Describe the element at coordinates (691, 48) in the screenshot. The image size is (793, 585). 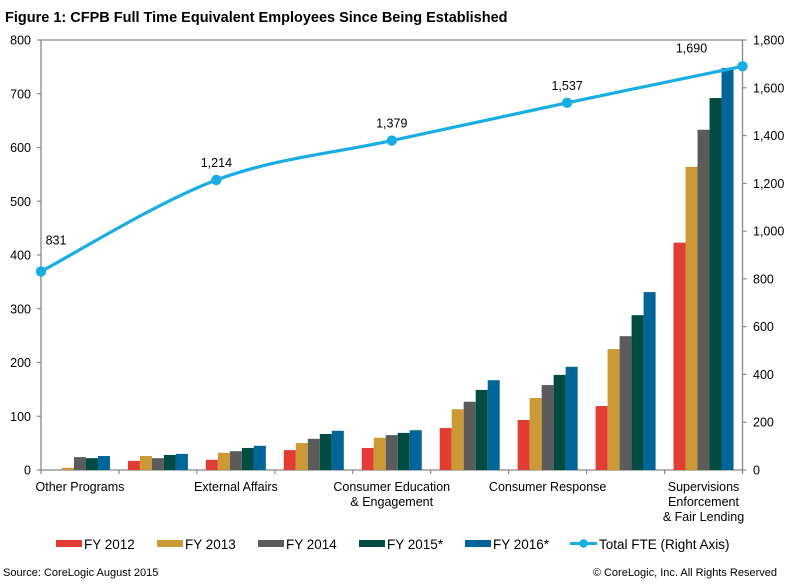
I see `total-fte-data-label: 1,690` at that location.